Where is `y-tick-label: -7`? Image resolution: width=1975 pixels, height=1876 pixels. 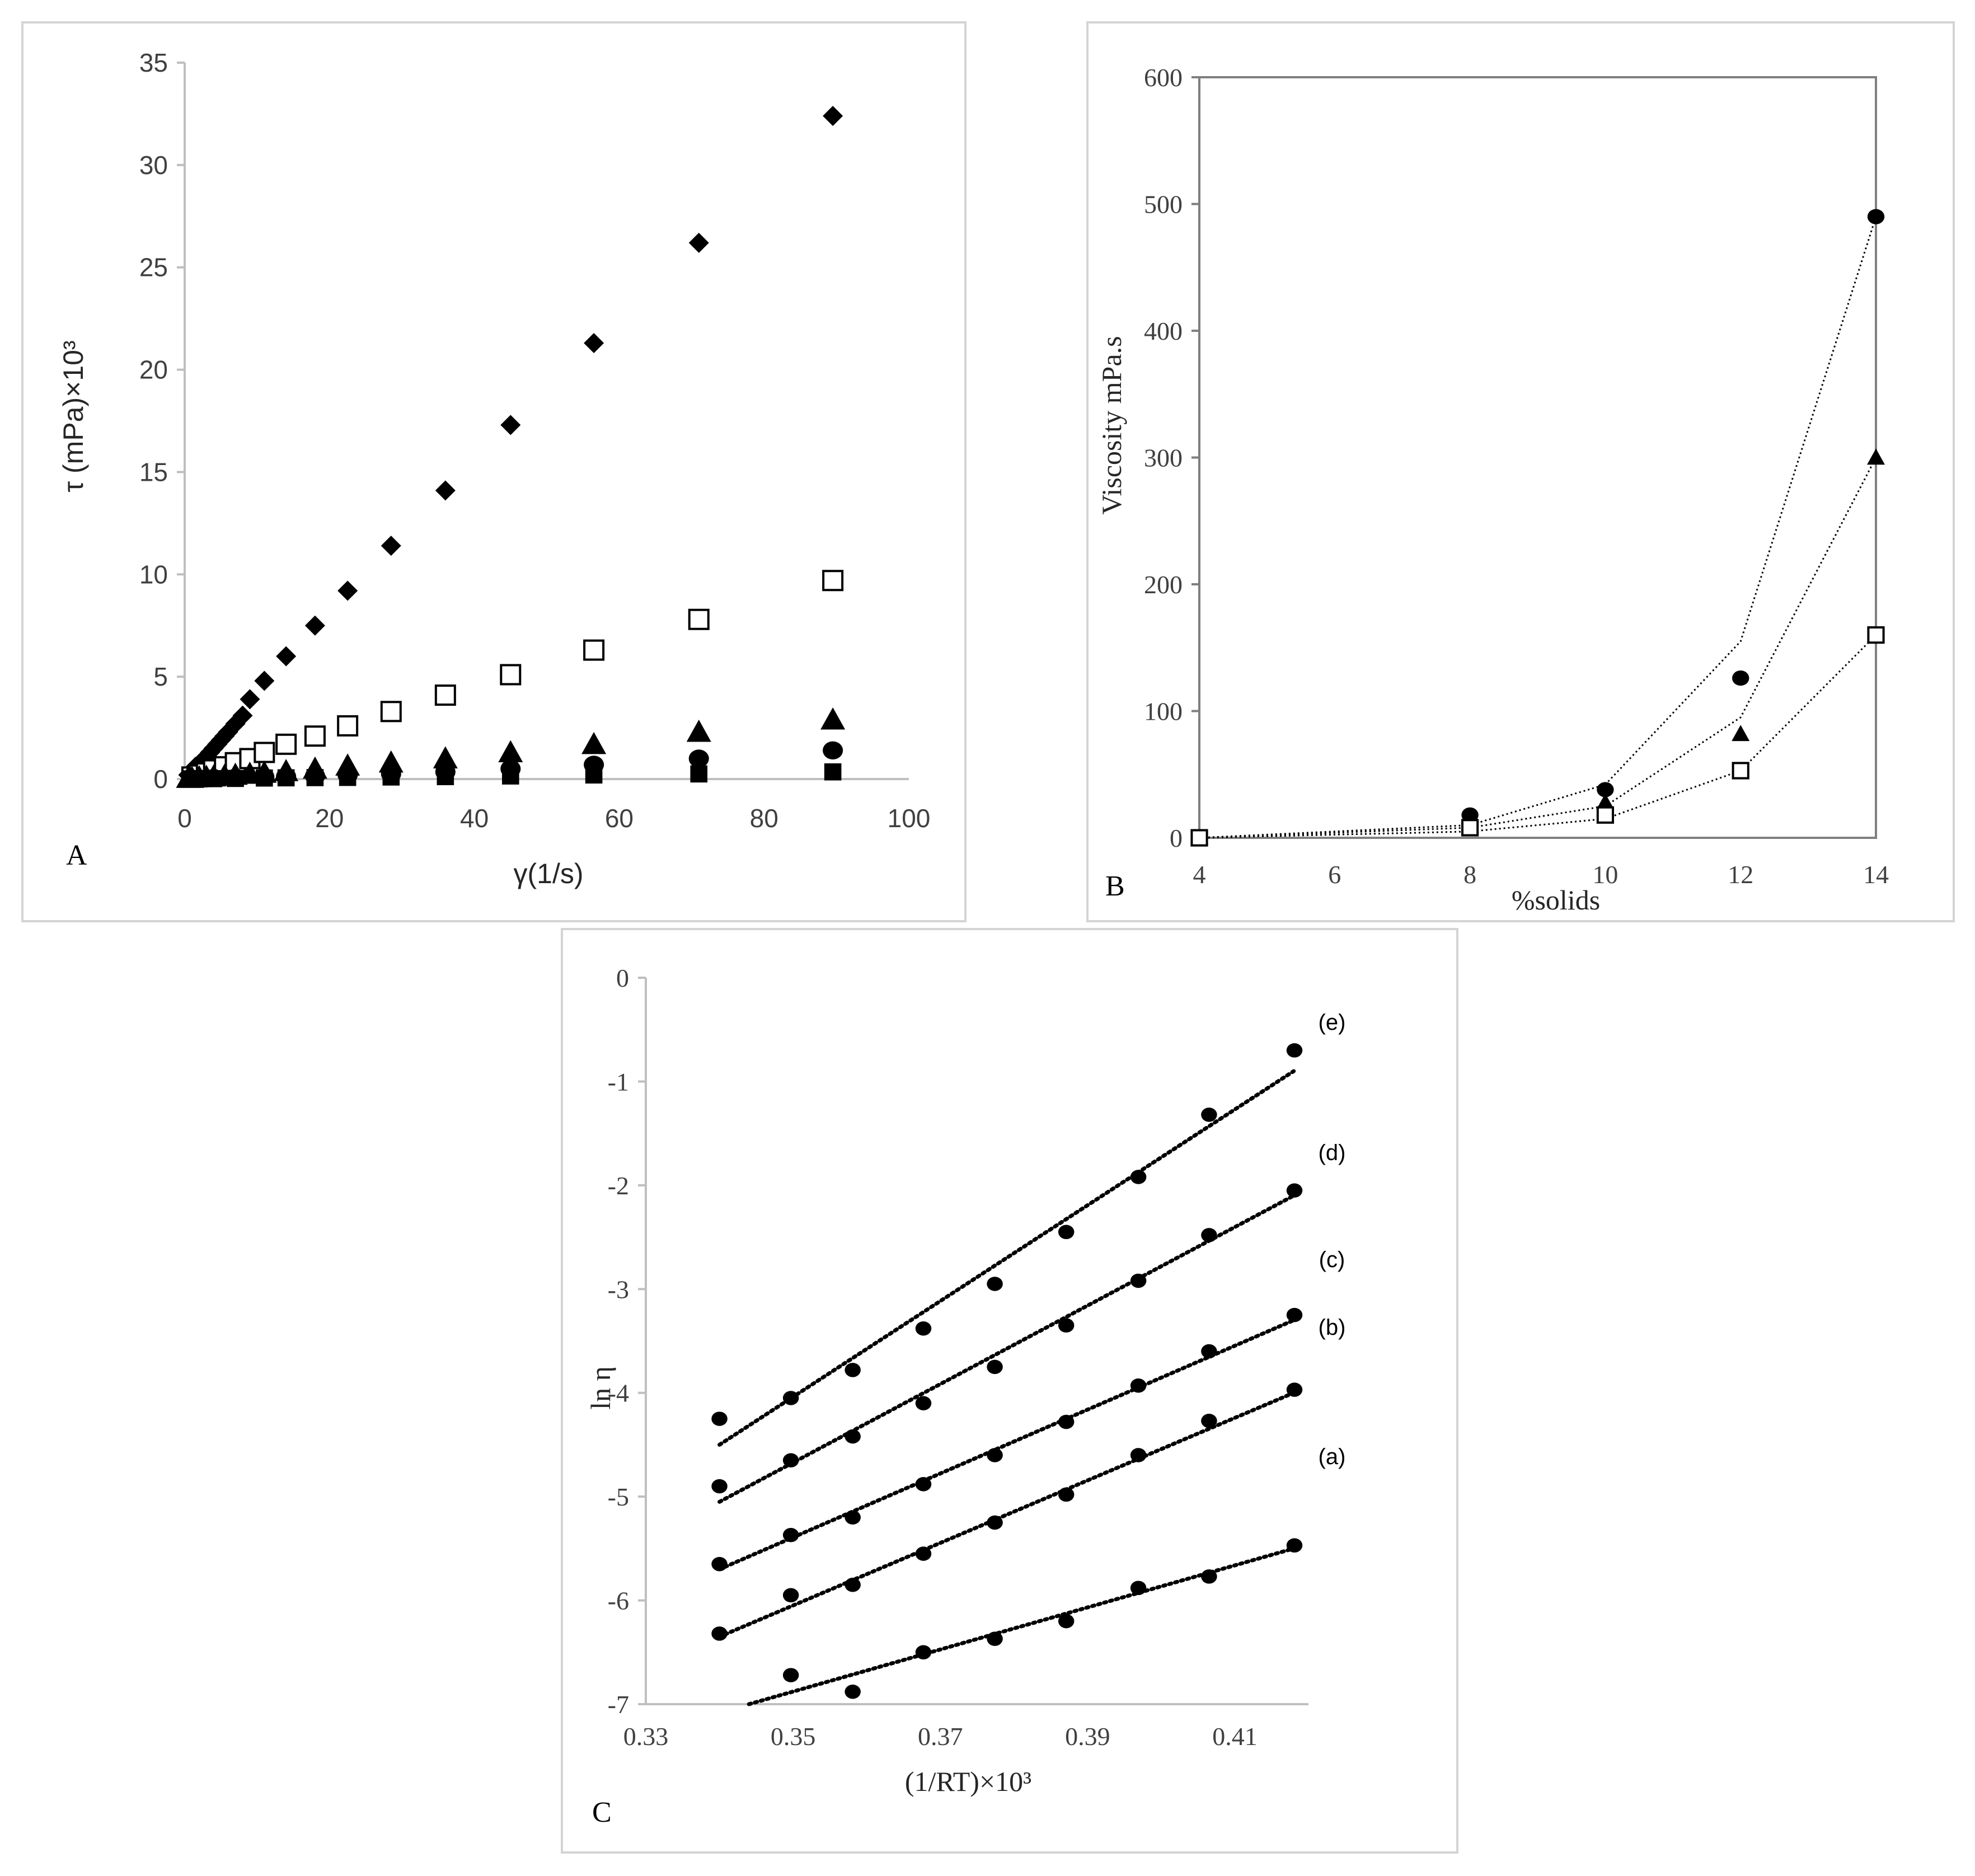
y-tick-label: -7 is located at coordinates (618, 1704).